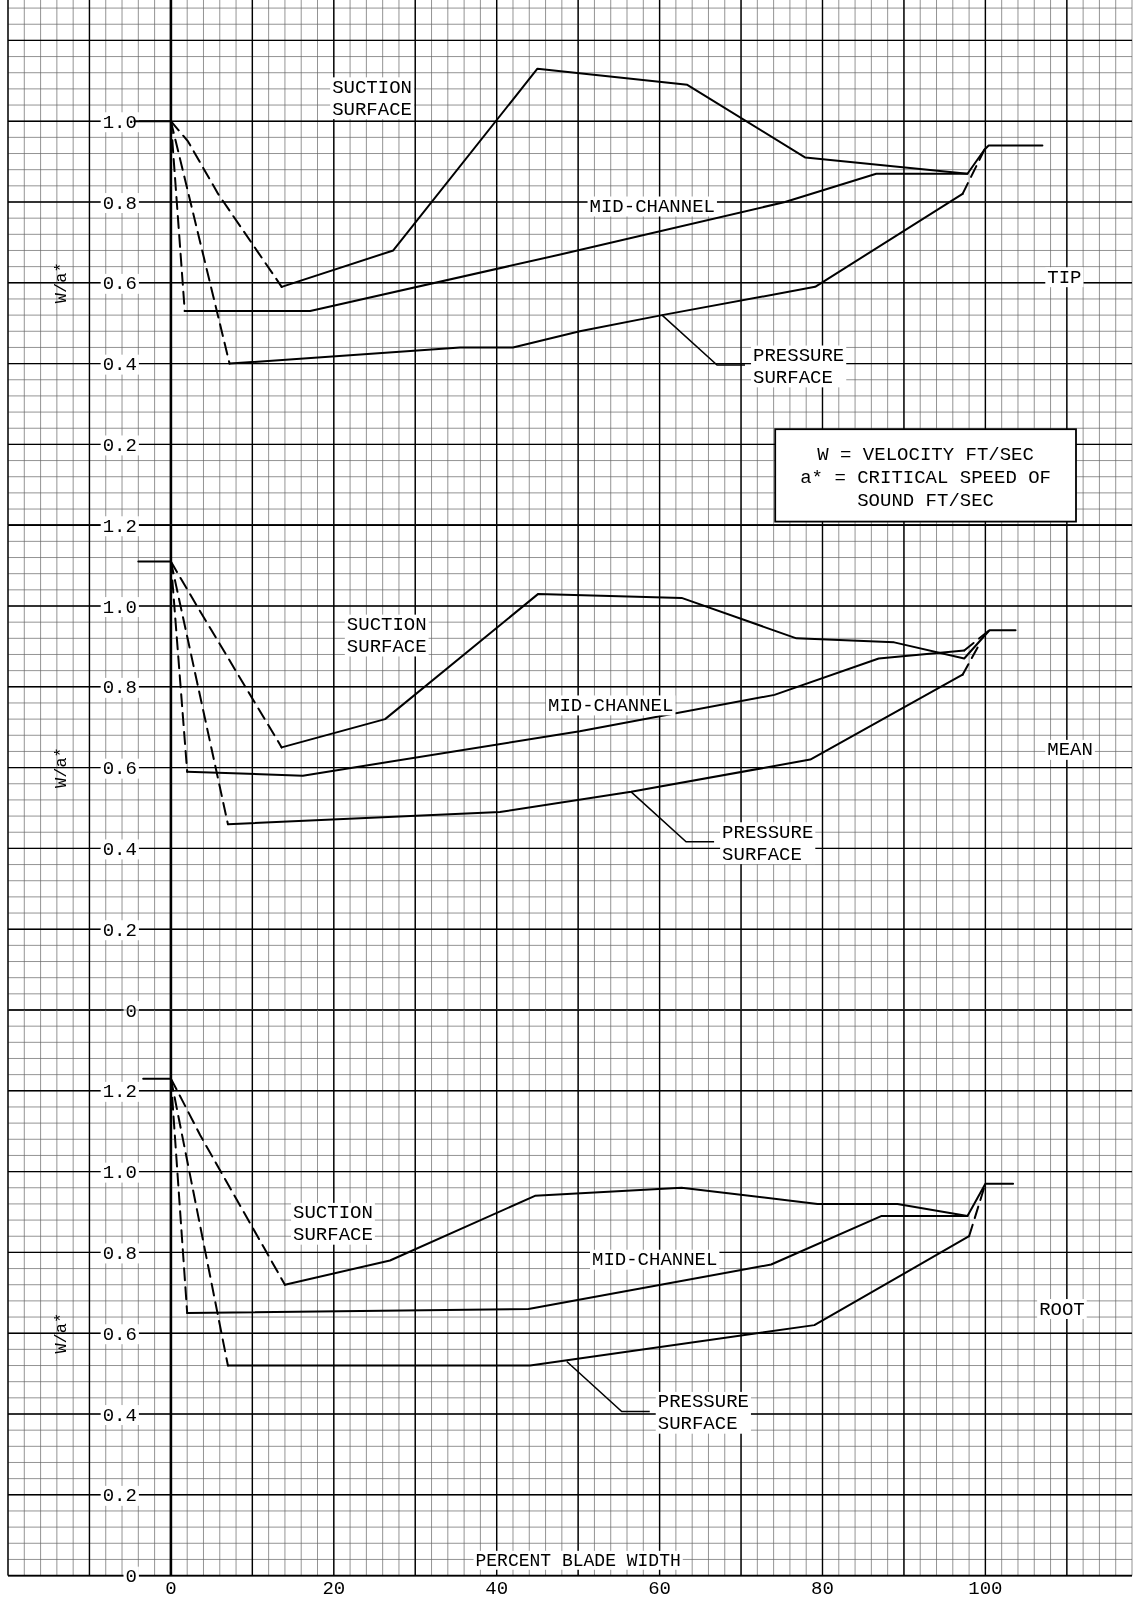  I want to click on annotation: W = VELOCITY FT/SEC a* = CRITICAL SPEED OF SOUND FT/SEC, so click(926, 478).